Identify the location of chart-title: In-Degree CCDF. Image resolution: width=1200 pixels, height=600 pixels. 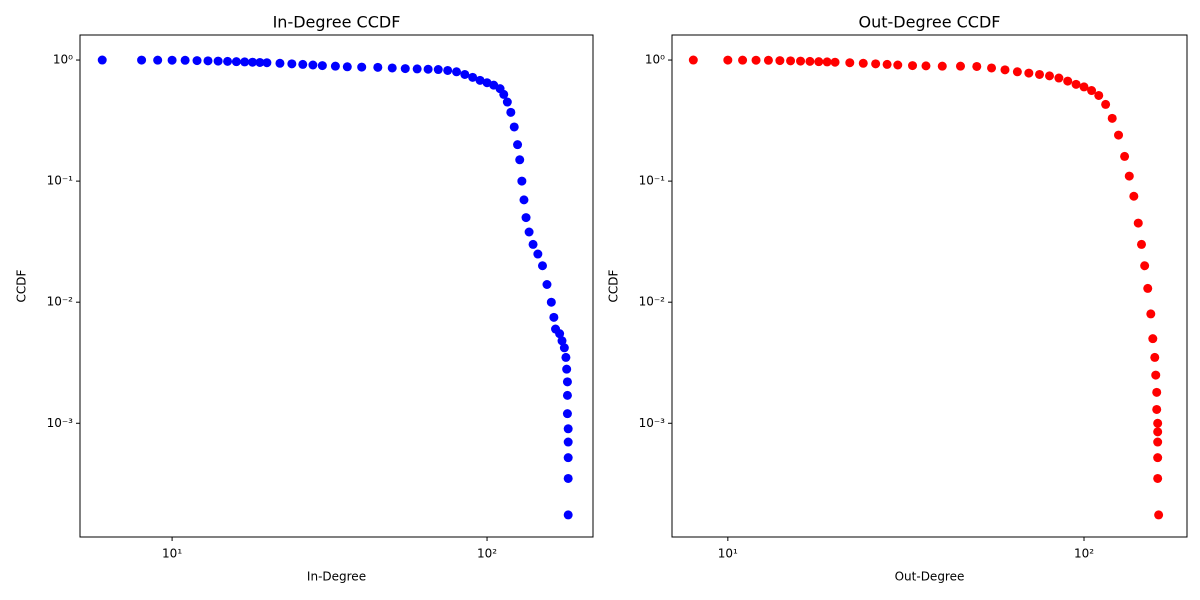
(337, 22).